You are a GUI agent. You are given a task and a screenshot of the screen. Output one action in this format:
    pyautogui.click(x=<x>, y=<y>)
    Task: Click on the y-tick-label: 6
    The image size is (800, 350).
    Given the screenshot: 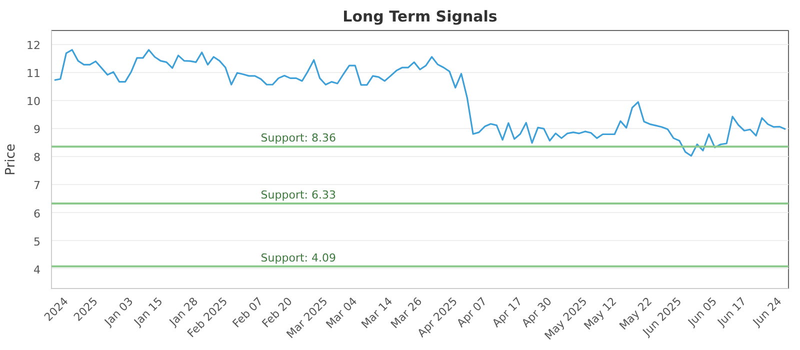 What is the action you would take?
    pyautogui.click(x=37, y=213)
    